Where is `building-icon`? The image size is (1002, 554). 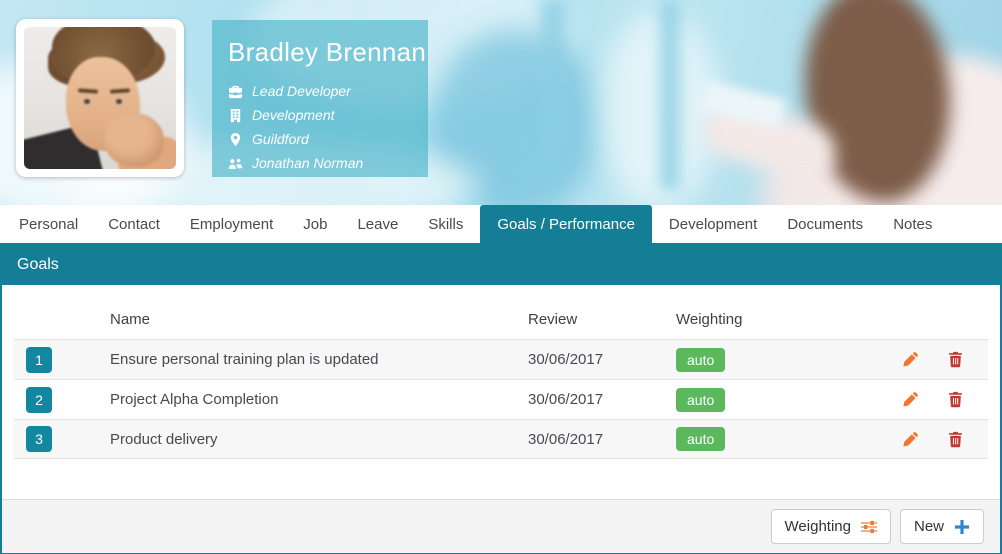 building-icon is located at coordinates (235, 115).